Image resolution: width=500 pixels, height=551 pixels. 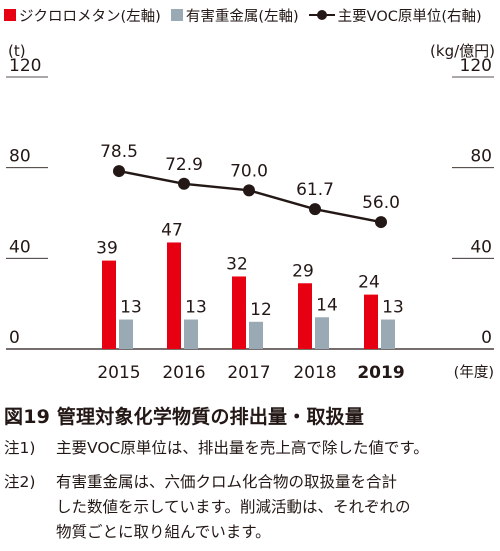 What do you see at coordinates (381, 222) in the screenshot?
I see `voc-point-2019` at bounding box center [381, 222].